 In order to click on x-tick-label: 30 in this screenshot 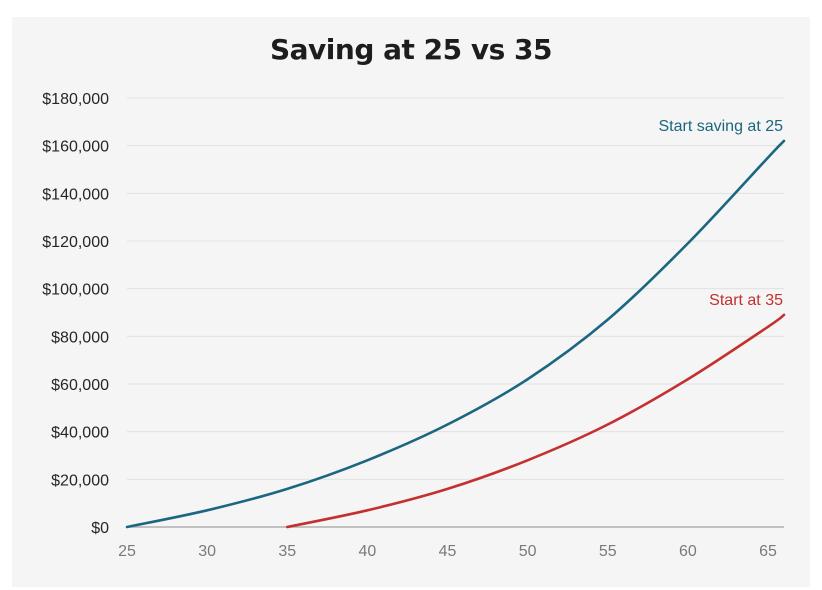, I will do `click(207, 551)`.